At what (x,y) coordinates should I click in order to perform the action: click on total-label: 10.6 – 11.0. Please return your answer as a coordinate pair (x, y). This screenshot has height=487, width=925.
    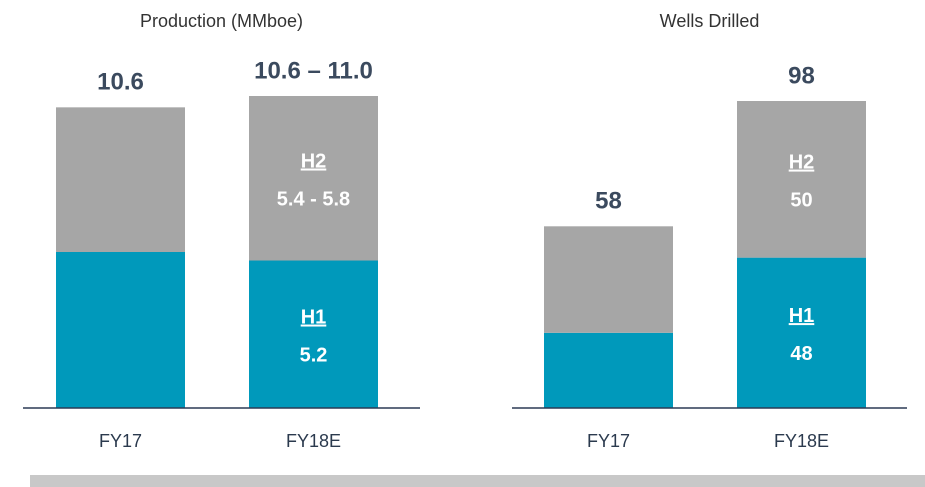
    Looking at the image, I should click on (313, 70).